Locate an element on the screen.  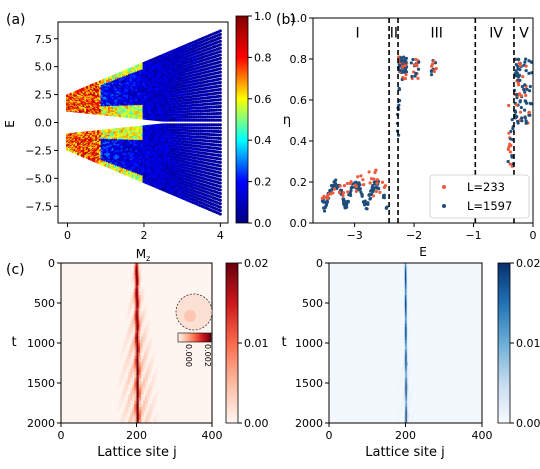
colorbar-tick-label: 0.6 is located at coordinates (263, 99).